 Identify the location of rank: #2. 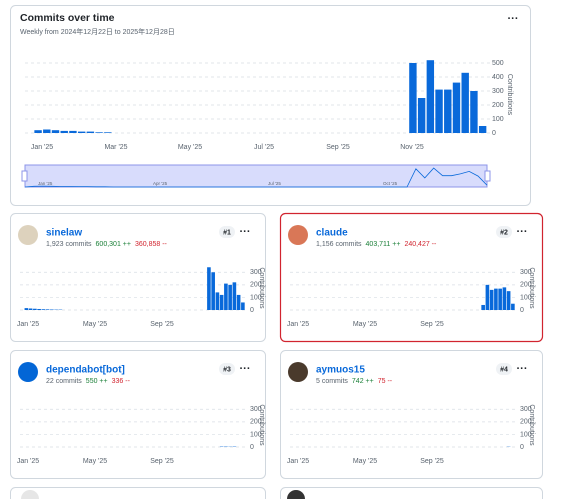
(504, 232).